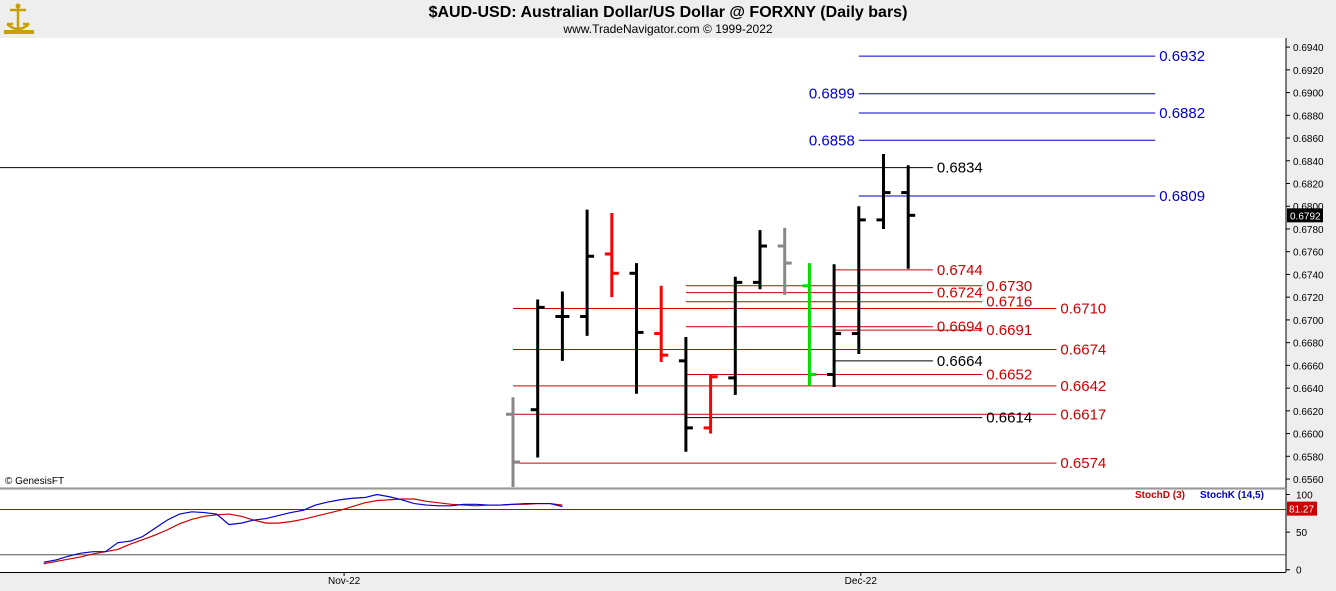 The height and width of the screenshot is (591, 1336). Describe the element at coordinates (1308, 435) in the screenshot. I see `y-tick-label: 0.6600` at that location.